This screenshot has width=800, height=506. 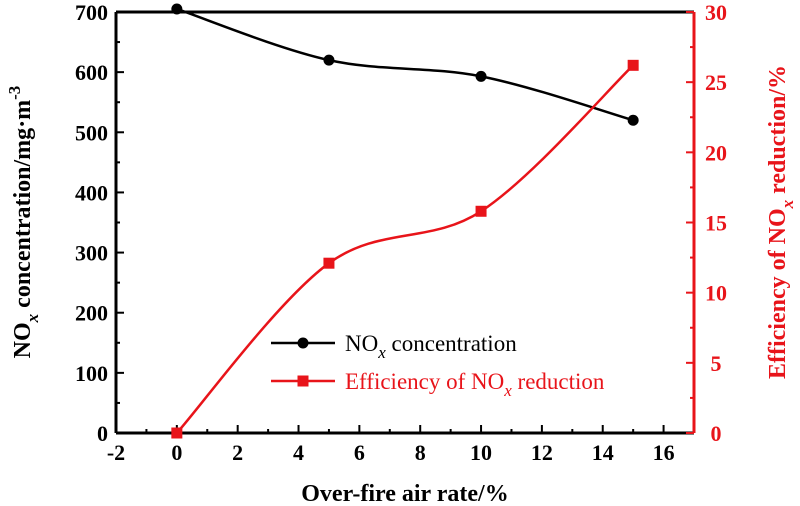 What do you see at coordinates (91, 373) in the screenshot?
I see `y-left-tick-label: 100` at bounding box center [91, 373].